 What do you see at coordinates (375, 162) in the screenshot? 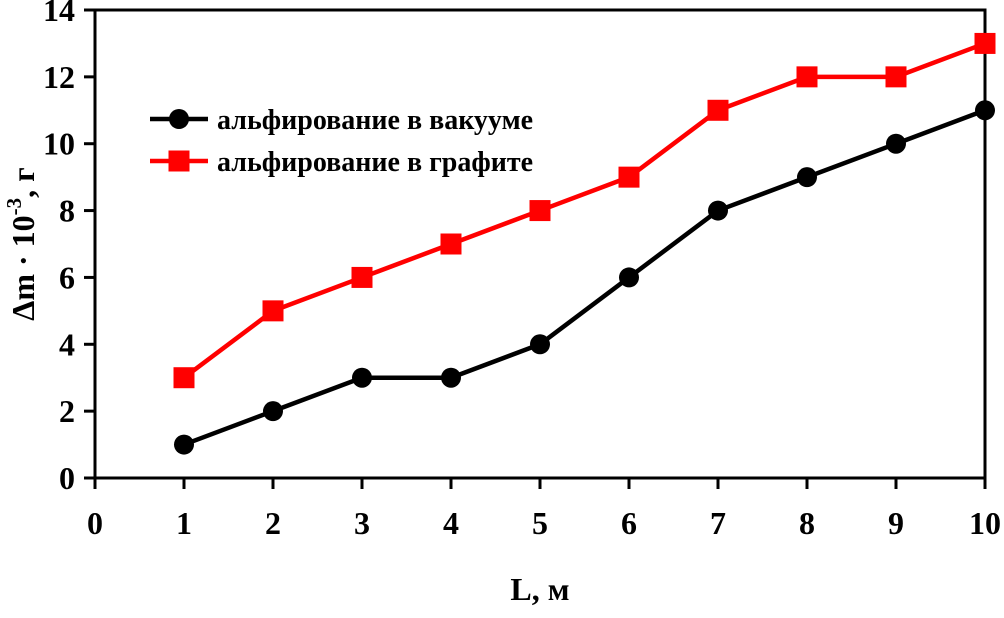
I see `legend-label: альфирование в графите` at bounding box center [375, 162].